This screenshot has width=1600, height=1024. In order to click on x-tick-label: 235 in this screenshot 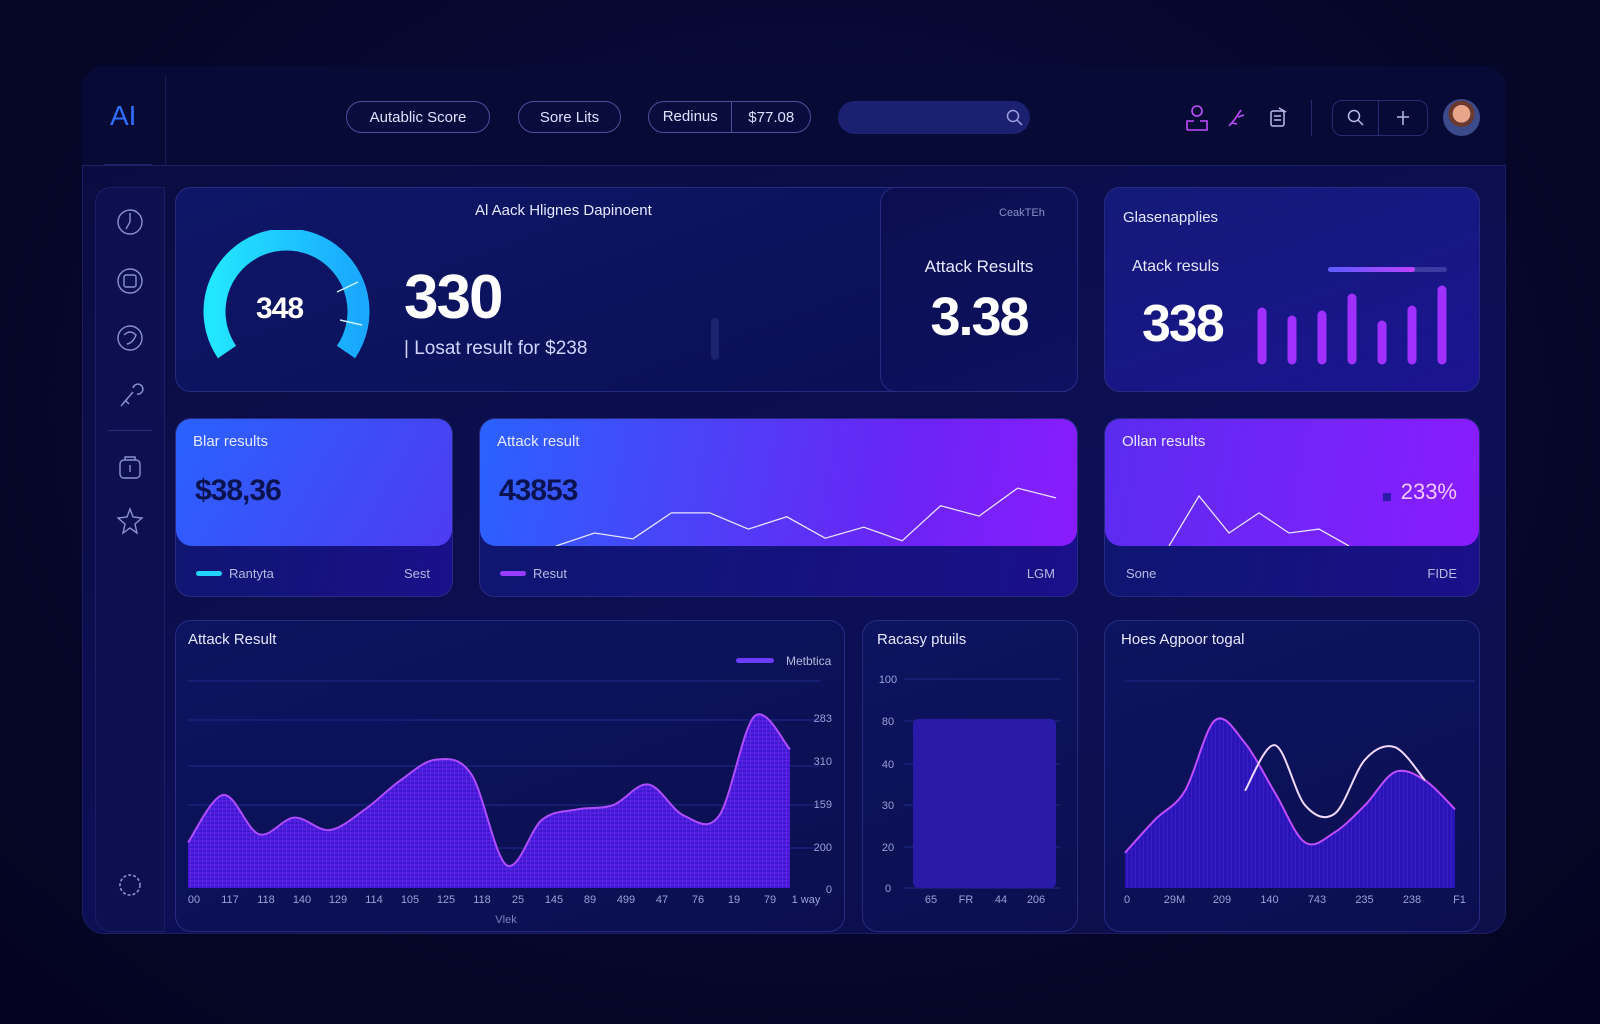, I will do `click(1364, 900)`.